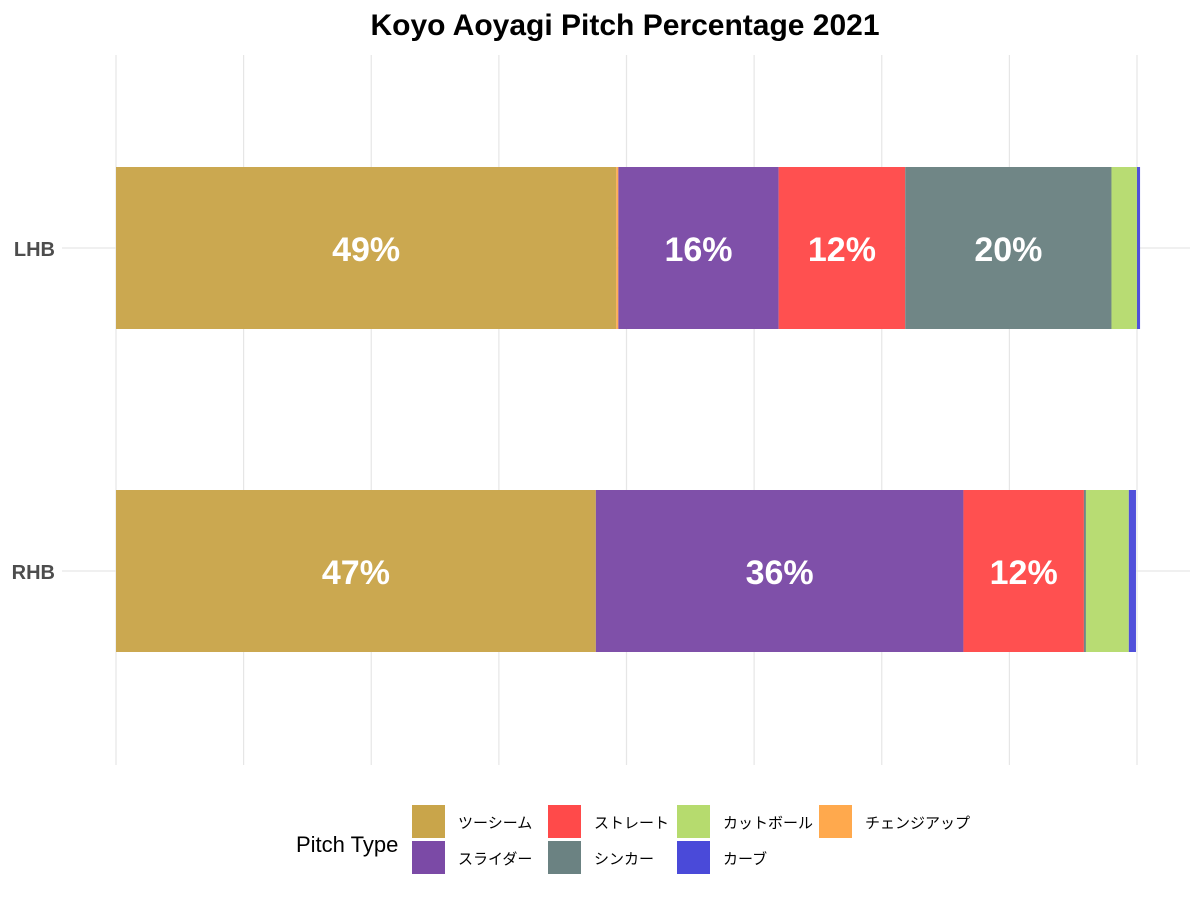 The height and width of the screenshot is (900, 1200). I want to click on legend-label: チェンジアップ, so click(917, 823).